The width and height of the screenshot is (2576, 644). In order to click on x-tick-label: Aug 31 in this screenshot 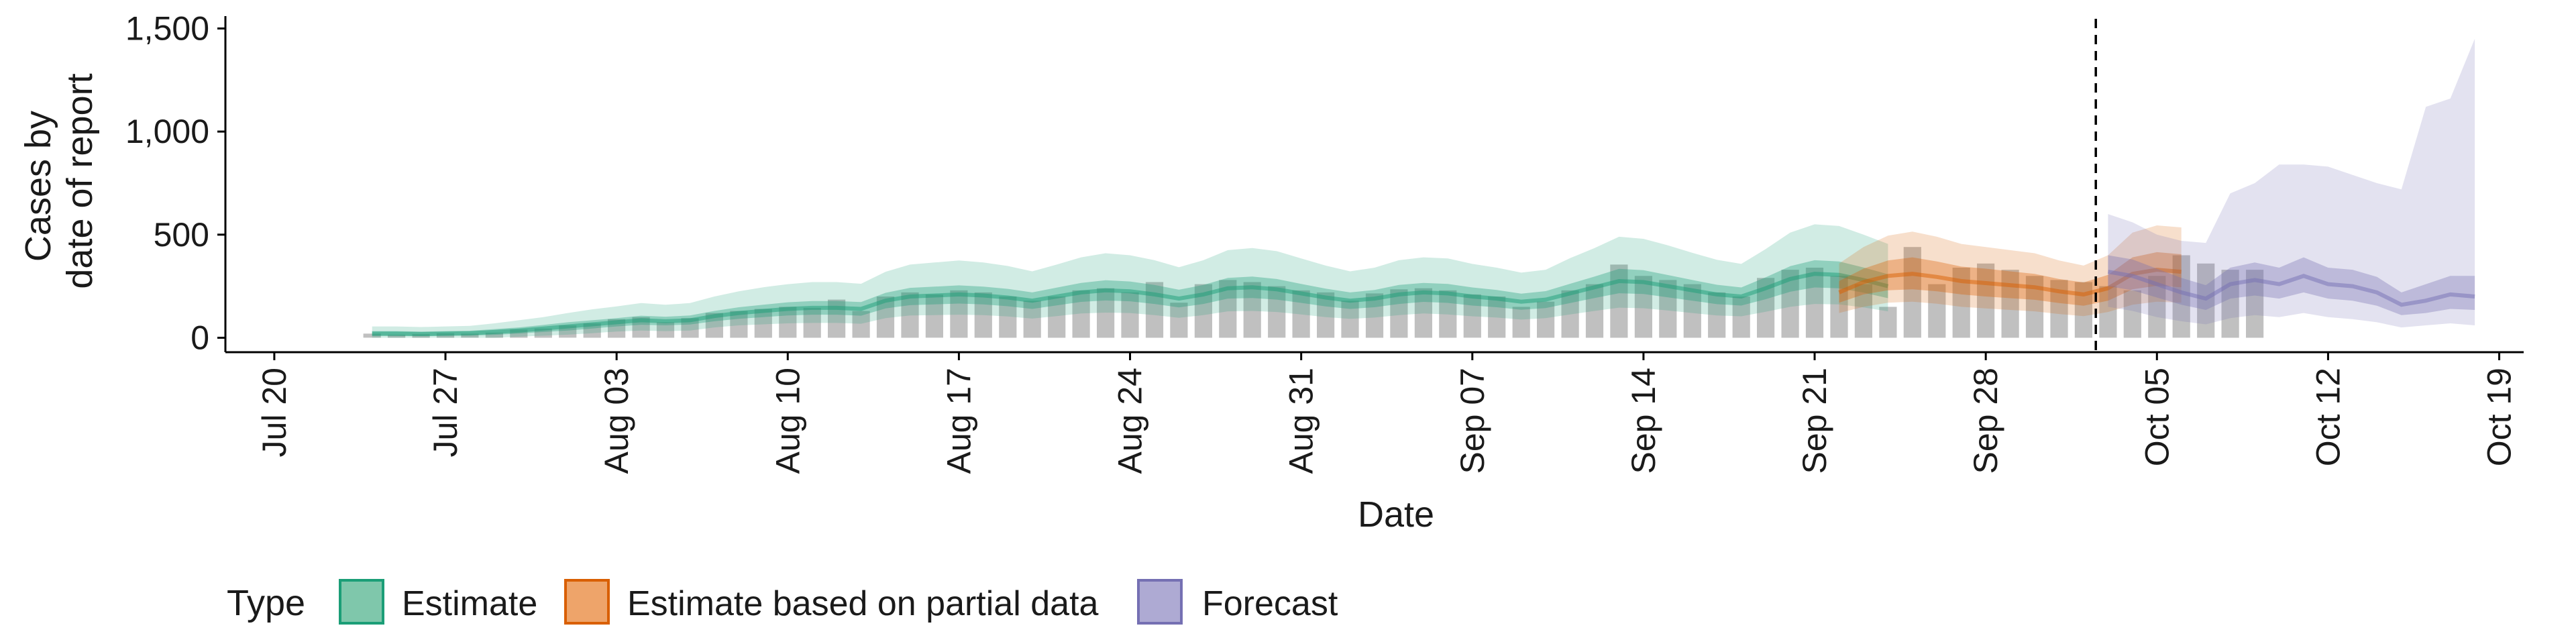, I will do `click(1301, 421)`.